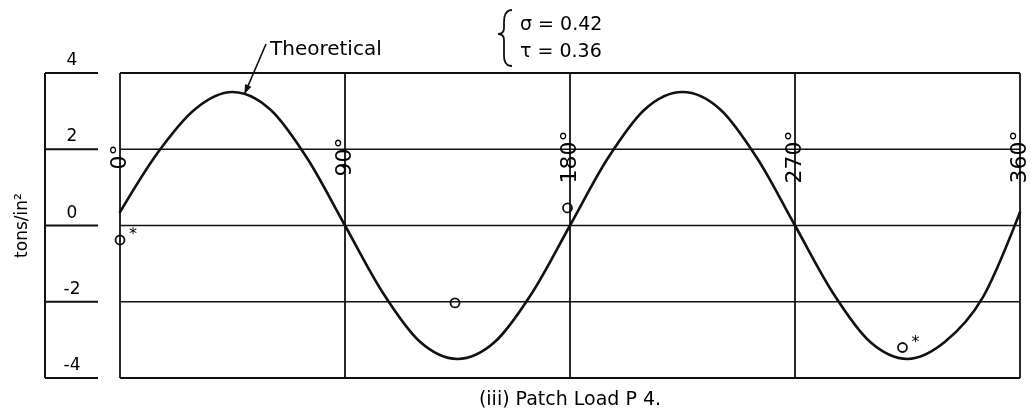 The image size is (1033, 419). I want to click on text: Theoretical, so click(325, 48).